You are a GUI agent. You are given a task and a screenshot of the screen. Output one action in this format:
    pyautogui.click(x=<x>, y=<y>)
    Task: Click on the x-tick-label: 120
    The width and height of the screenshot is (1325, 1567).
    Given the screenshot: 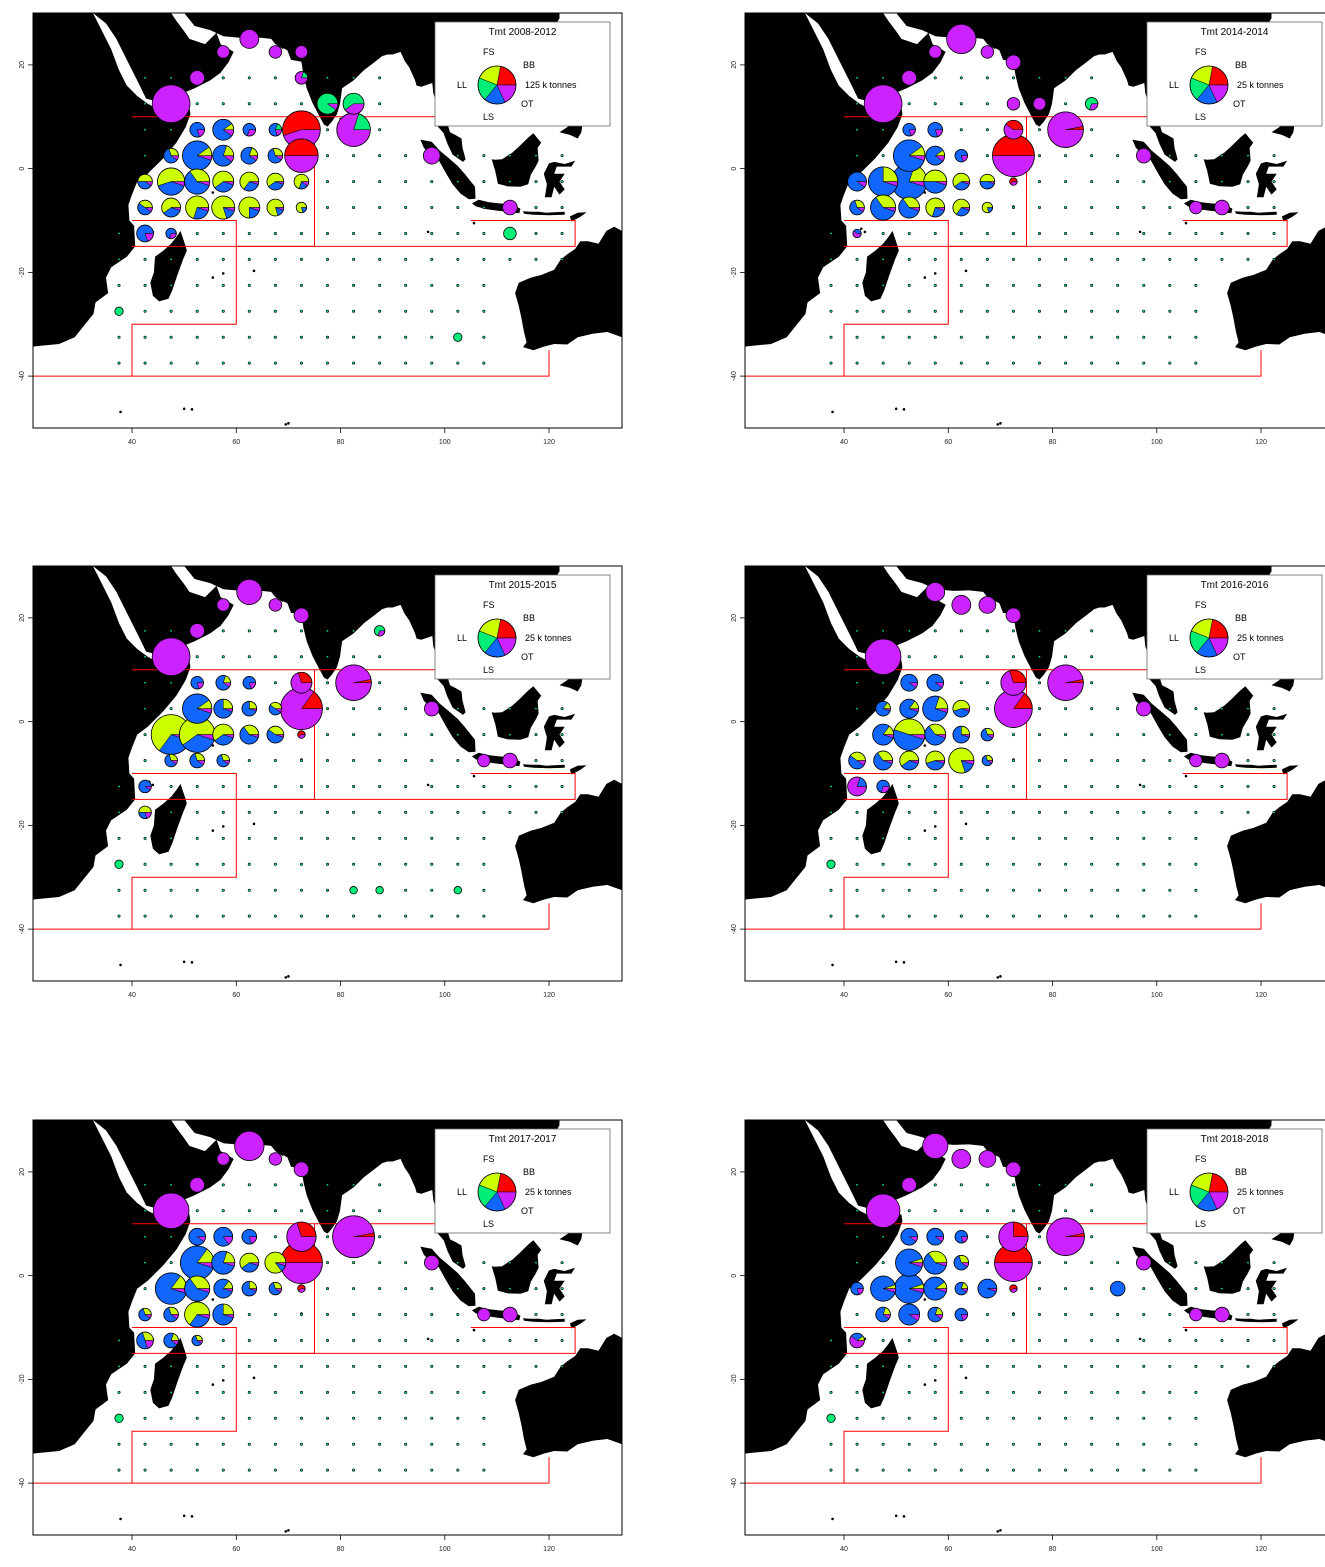 What is the action you would take?
    pyautogui.click(x=549, y=1549)
    